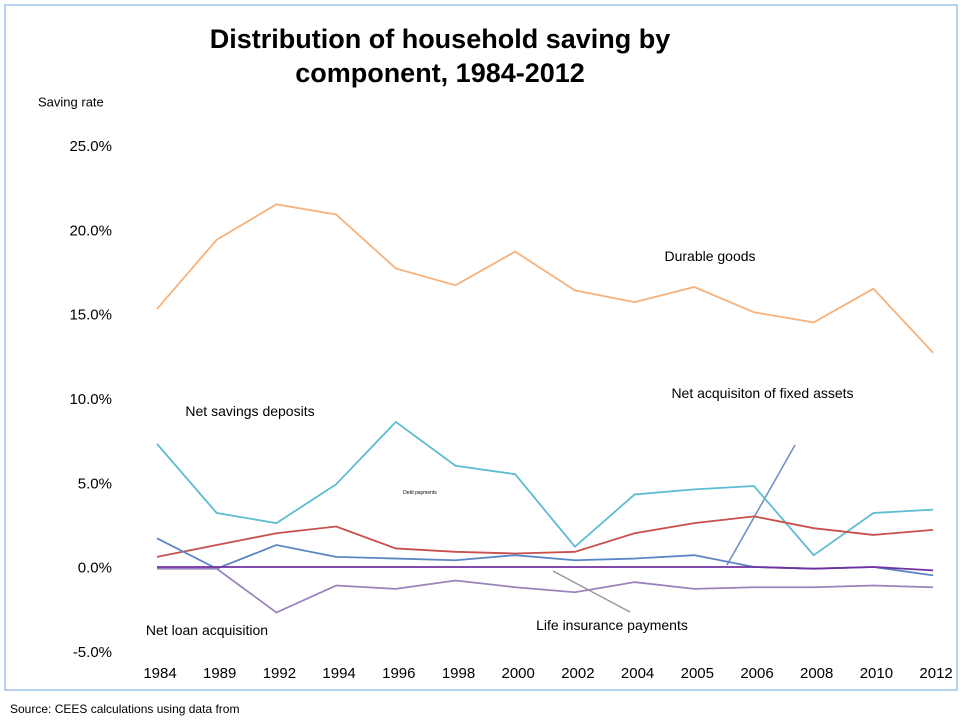 The height and width of the screenshot is (723, 960). I want to click on x-tick-label: 1998, so click(458, 673).